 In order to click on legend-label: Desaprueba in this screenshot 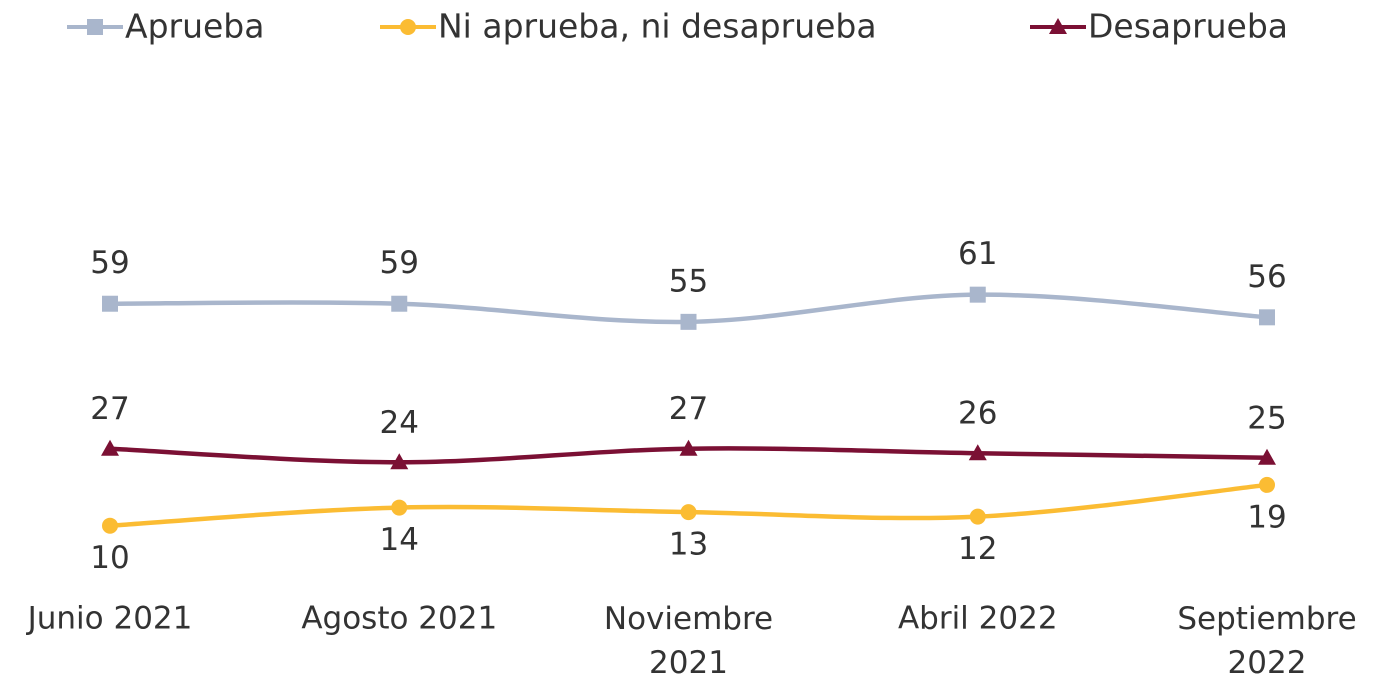, I will do `click(1188, 26)`.